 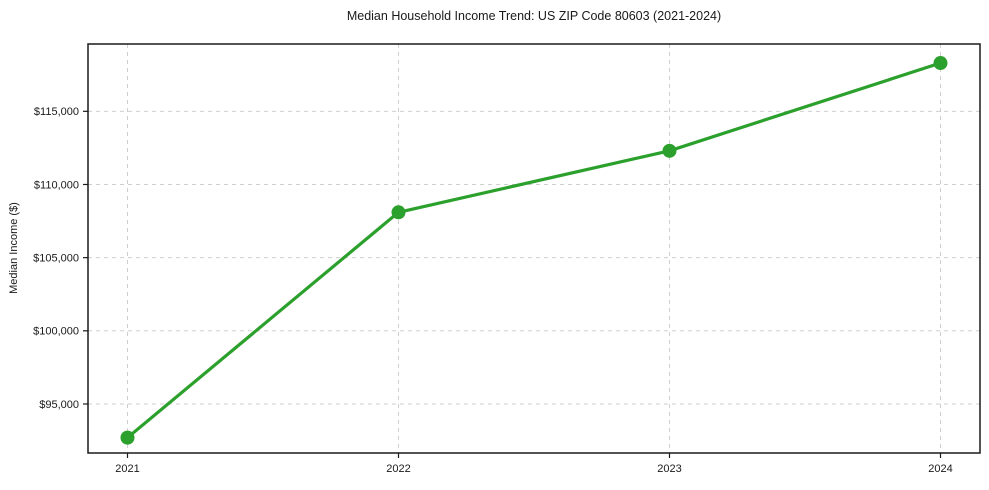 What do you see at coordinates (56, 112) in the screenshot?
I see `y-tick-label: $115,000` at bounding box center [56, 112].